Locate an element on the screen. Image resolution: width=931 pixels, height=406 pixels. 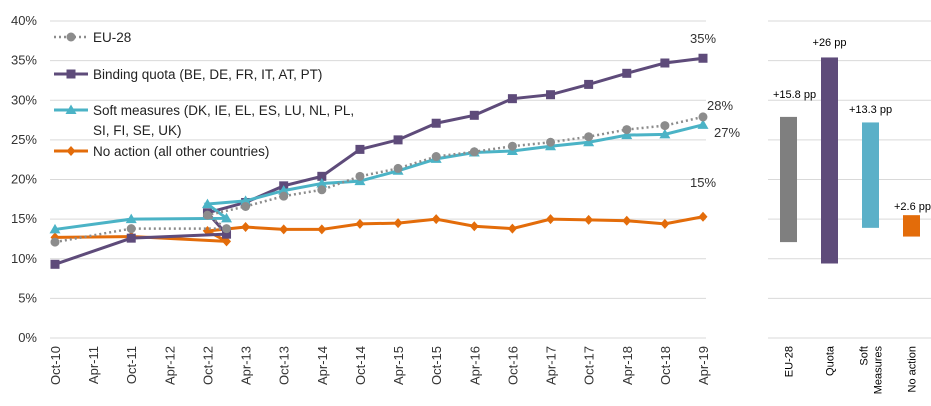
legend-item: No action (all other countries) is located at coordinates (161, 151).